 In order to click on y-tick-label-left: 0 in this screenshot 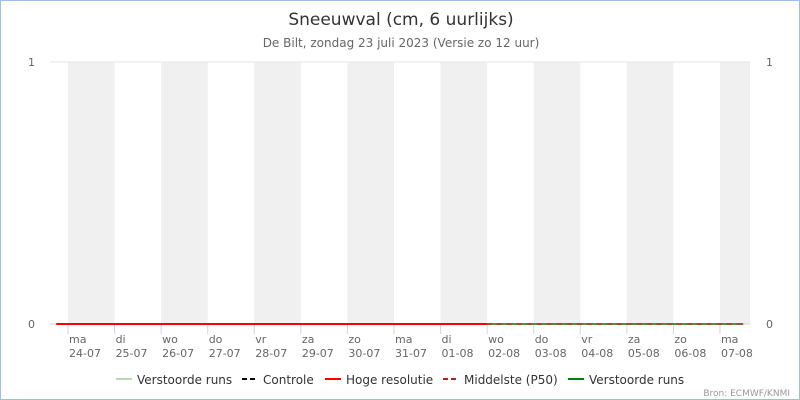, I will do `click(31, 324)`.